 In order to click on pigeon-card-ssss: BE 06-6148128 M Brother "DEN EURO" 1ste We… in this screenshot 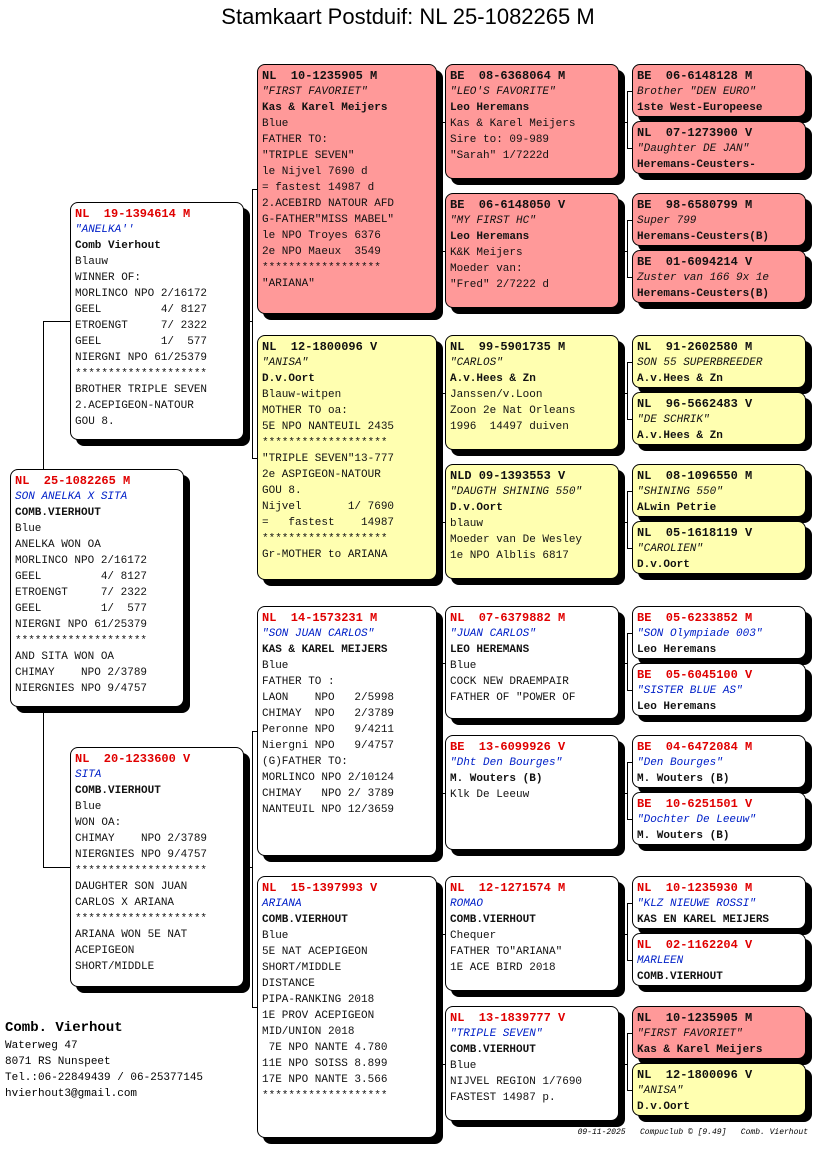, I will do `click(719, 90)`.